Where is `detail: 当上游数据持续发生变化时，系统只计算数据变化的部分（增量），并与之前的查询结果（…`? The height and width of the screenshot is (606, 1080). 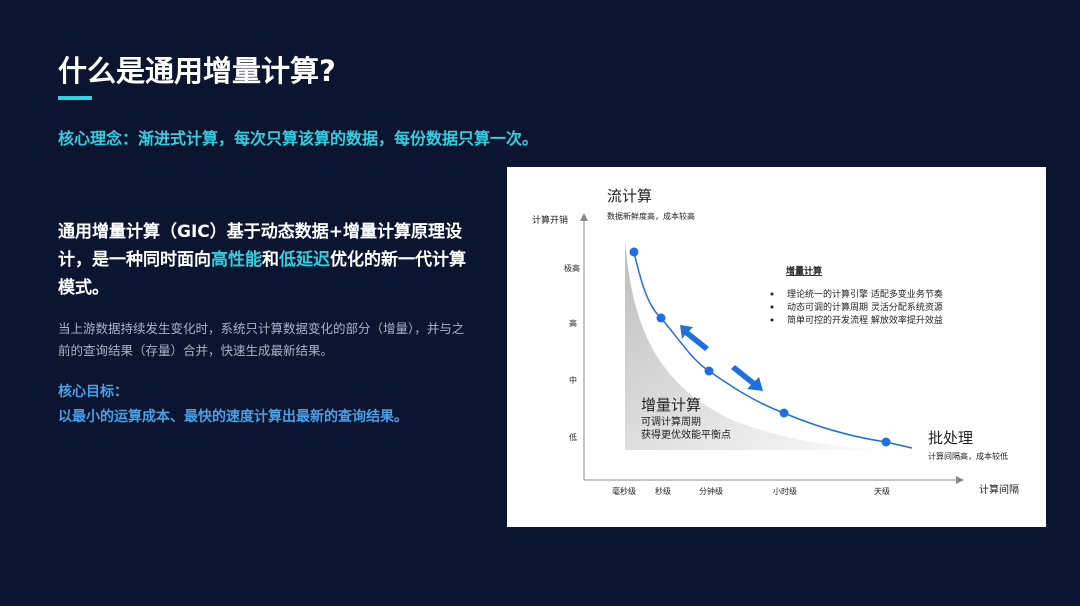
detail: 当上游数据持续发生变化时，系统只计算数据变化的部分（增量），并与之前的查询结果（… is located at coordinates (261, 339).